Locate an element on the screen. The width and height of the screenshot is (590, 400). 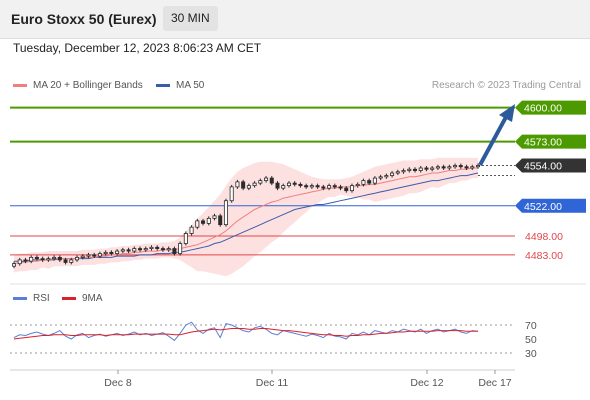
legend-label-rsi-ma: 9MA is located at coordinates (92, 298).